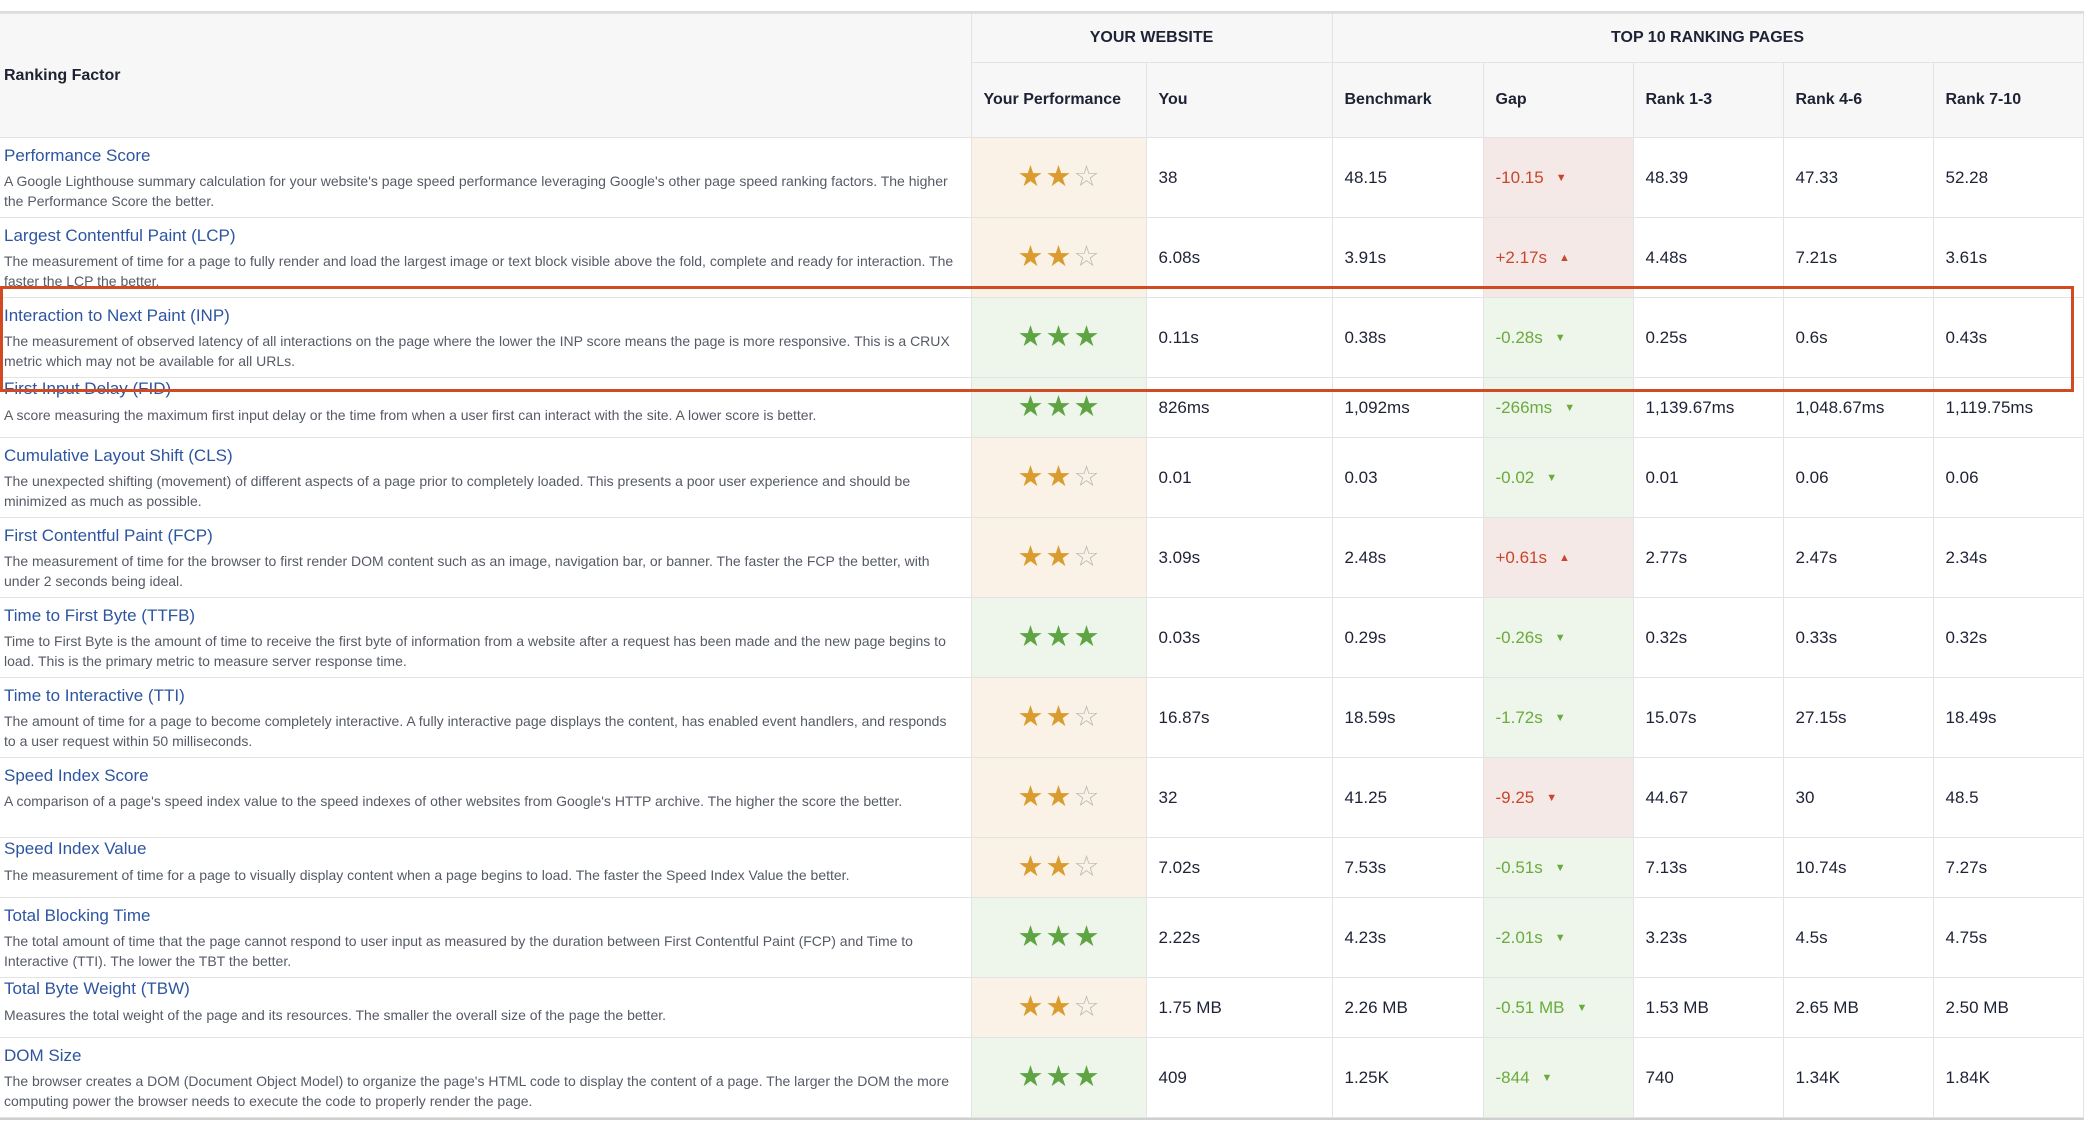 Image resolution: width=2095 pixels, height=1127 pixels. What do you see at coordinates (1519, 867) in the screenshot?
I see `gap-value: -0.51s` at bounding box center [1519, 867].